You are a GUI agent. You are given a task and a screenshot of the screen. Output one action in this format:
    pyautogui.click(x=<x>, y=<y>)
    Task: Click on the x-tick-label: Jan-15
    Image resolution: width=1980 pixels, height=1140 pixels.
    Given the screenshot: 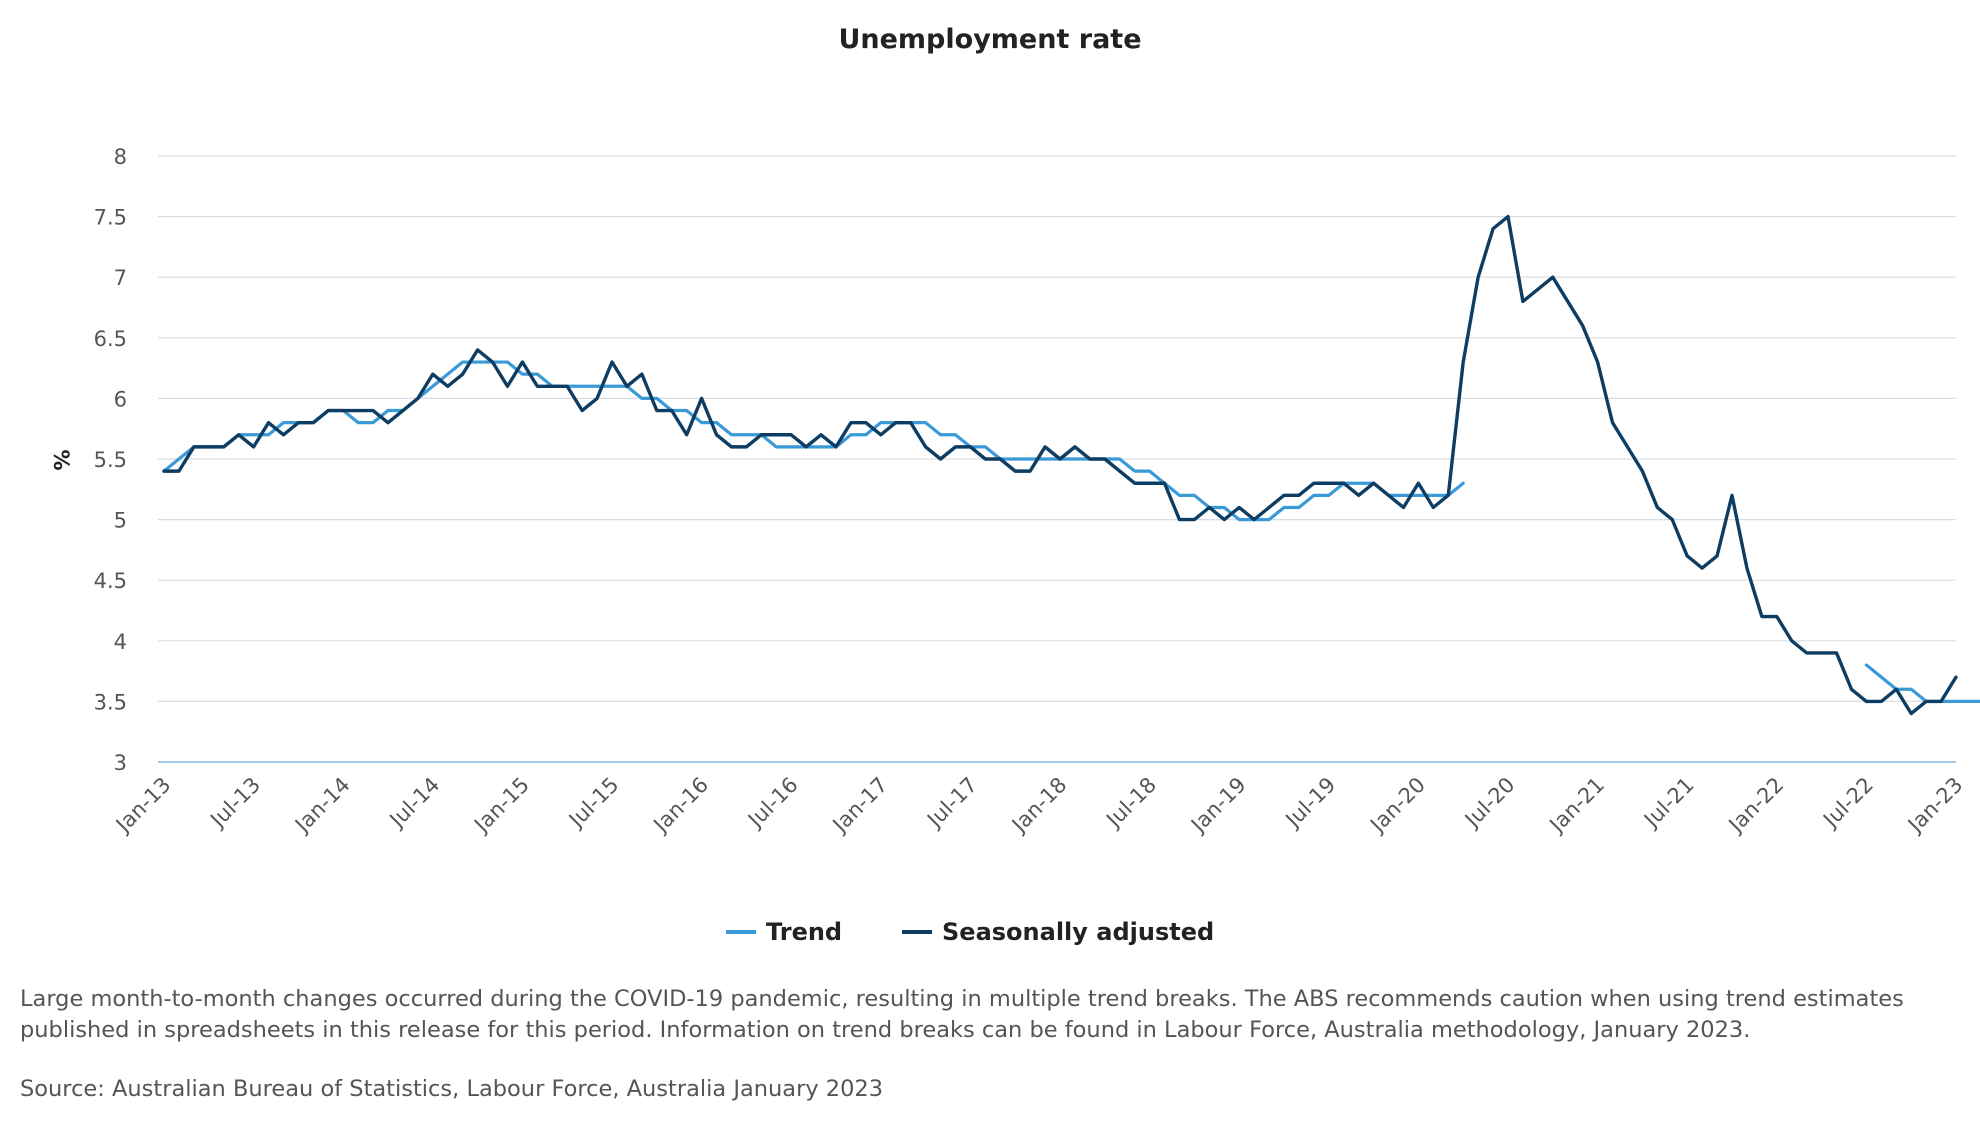 What is the action you would take?
    pyautogui.click(x=501, y=806)
    